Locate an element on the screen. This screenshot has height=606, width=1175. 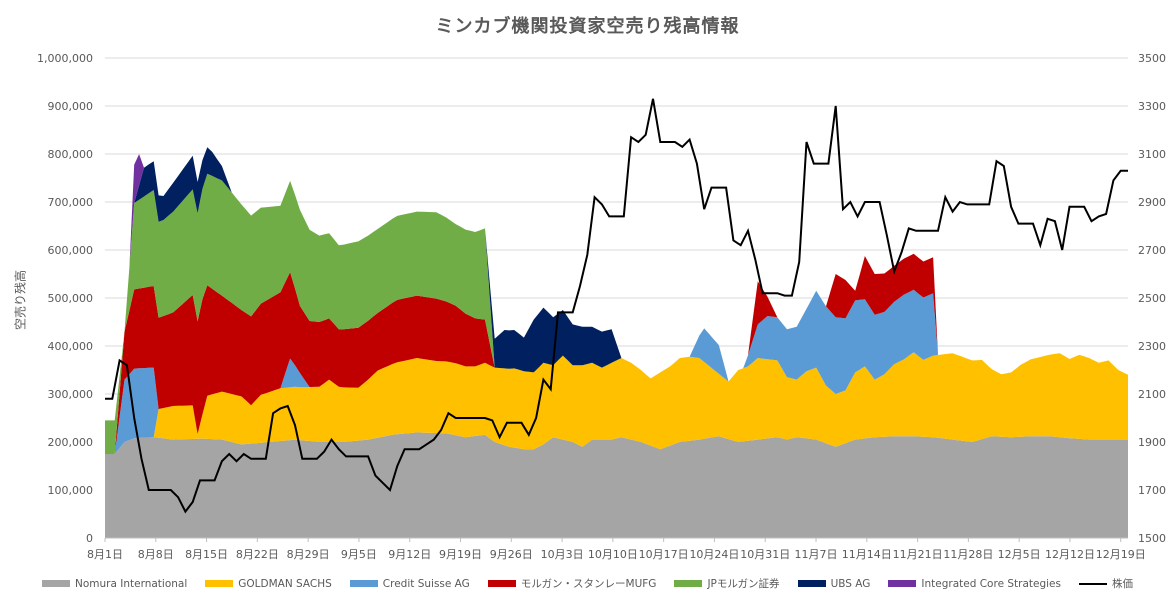
legend-item: Integrated Core Strategies is located at coordinates (974, 583).